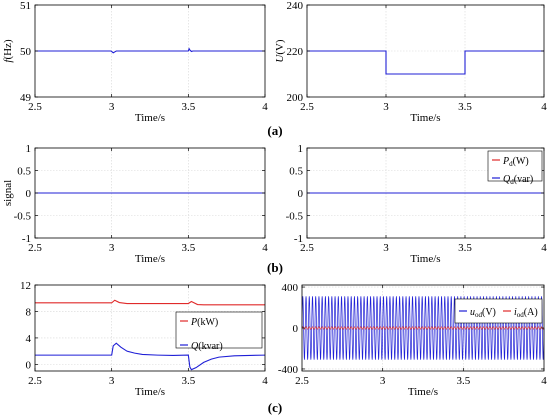 This screenshot has width=550, height=420. Describe the element at coordinates (275, 407) in the screenshot. I see `caption-c: (c)` at that location.